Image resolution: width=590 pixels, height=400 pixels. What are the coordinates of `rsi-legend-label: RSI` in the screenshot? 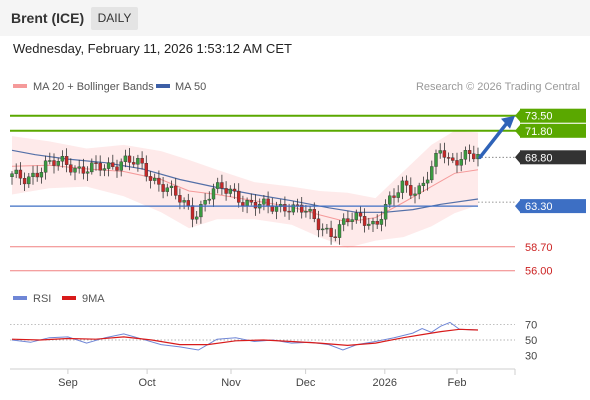 It's located at (42, 299).